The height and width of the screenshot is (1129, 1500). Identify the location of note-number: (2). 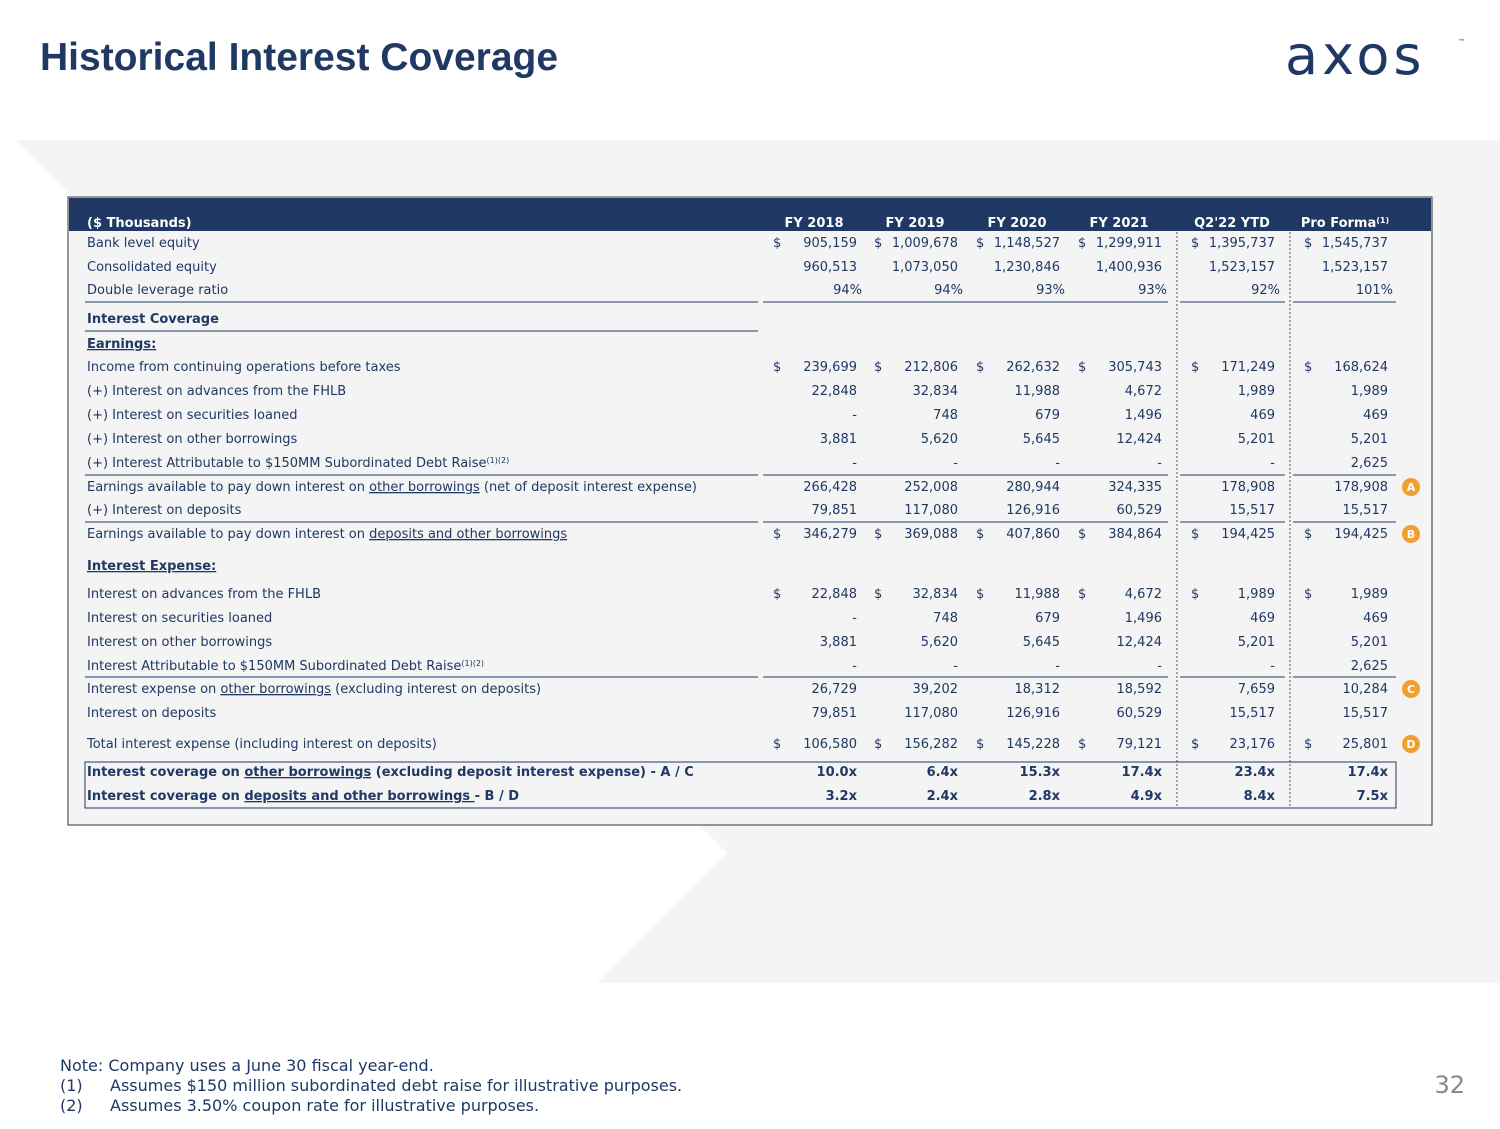
(71, 1105).